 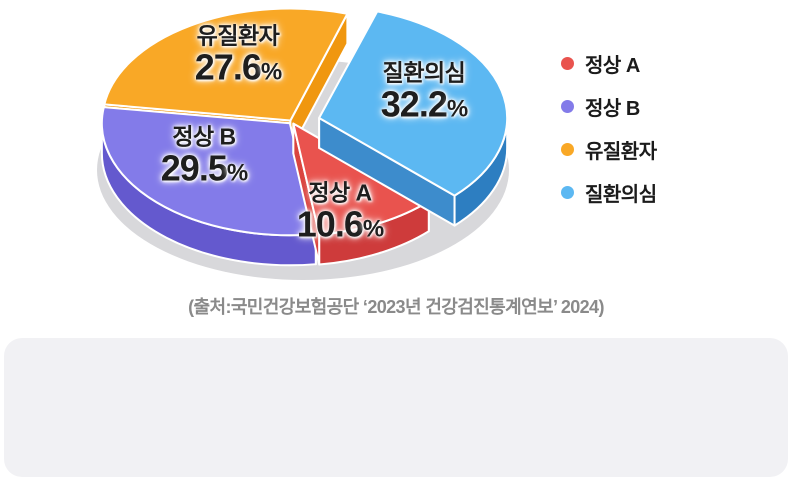 I want to click on pie-label-normal-b: 정상 B 29.5%, so click(x=204, y=156).